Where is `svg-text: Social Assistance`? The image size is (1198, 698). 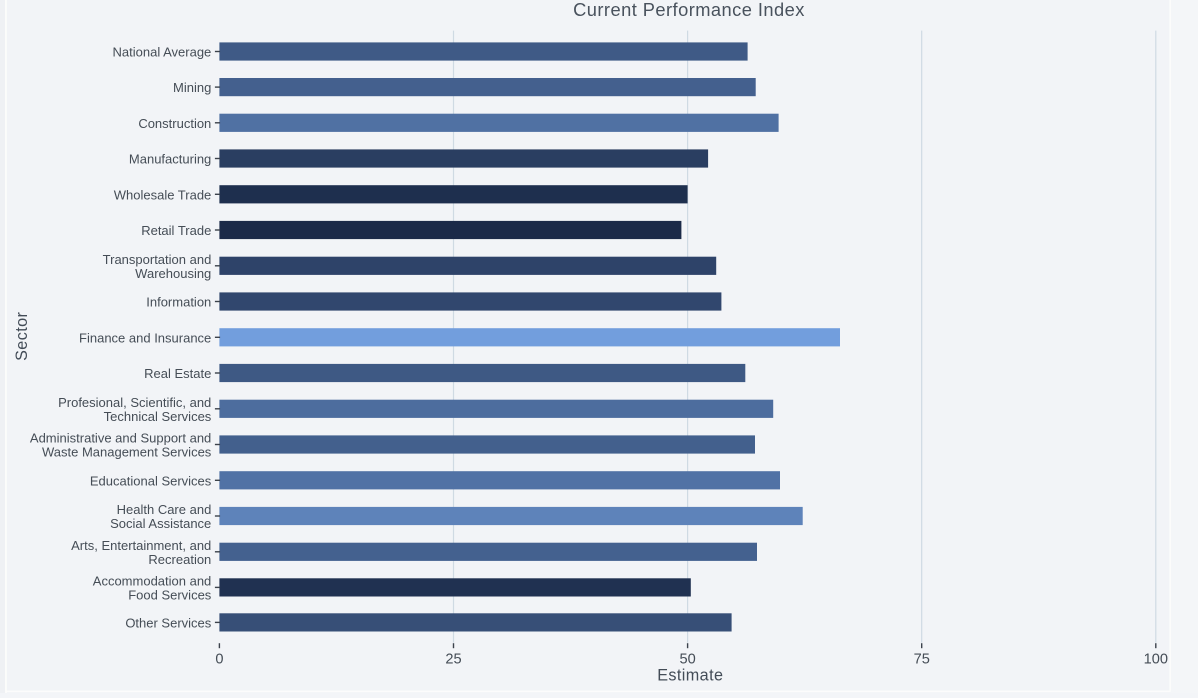 svg-text: Social Assistance is located at coordinates (160, 523).